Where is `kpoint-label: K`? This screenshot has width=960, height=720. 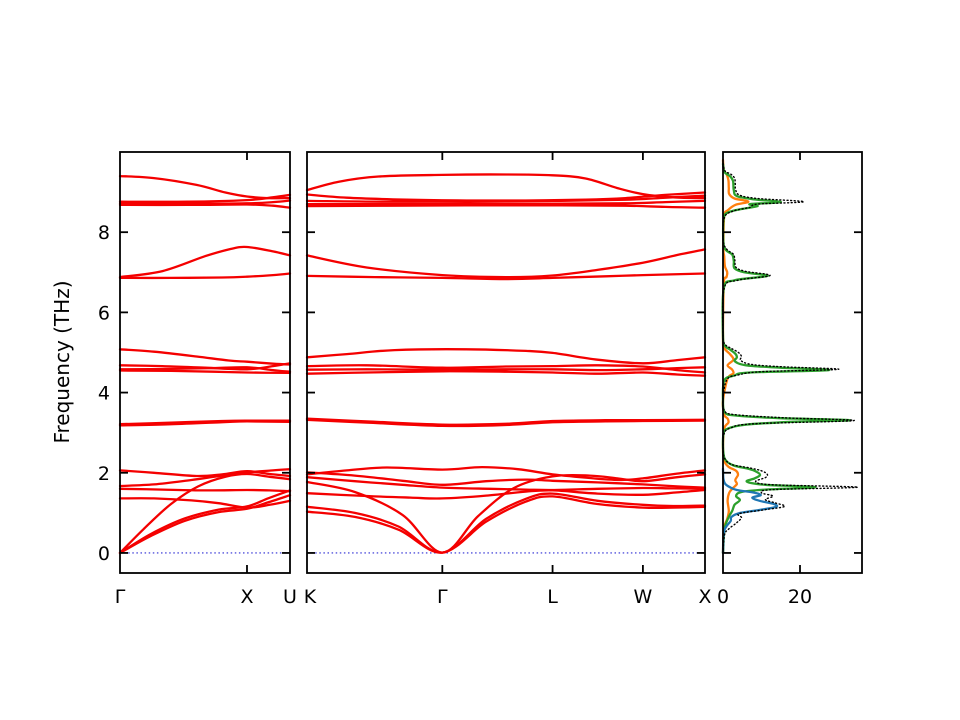
kpoint-label: K is located at coordinates (310, 597).